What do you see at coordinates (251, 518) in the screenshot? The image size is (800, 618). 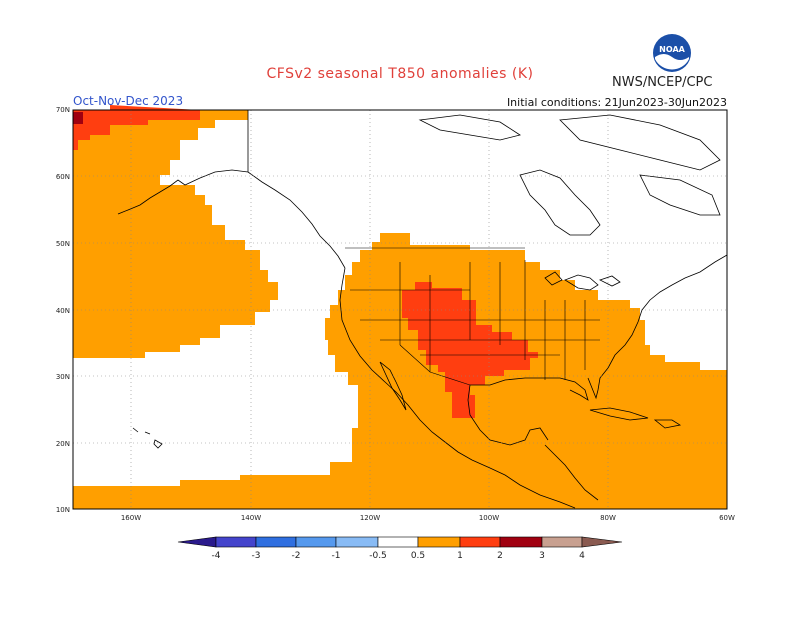 I see `lon-label: 140W` at bounding box center [251, 518].